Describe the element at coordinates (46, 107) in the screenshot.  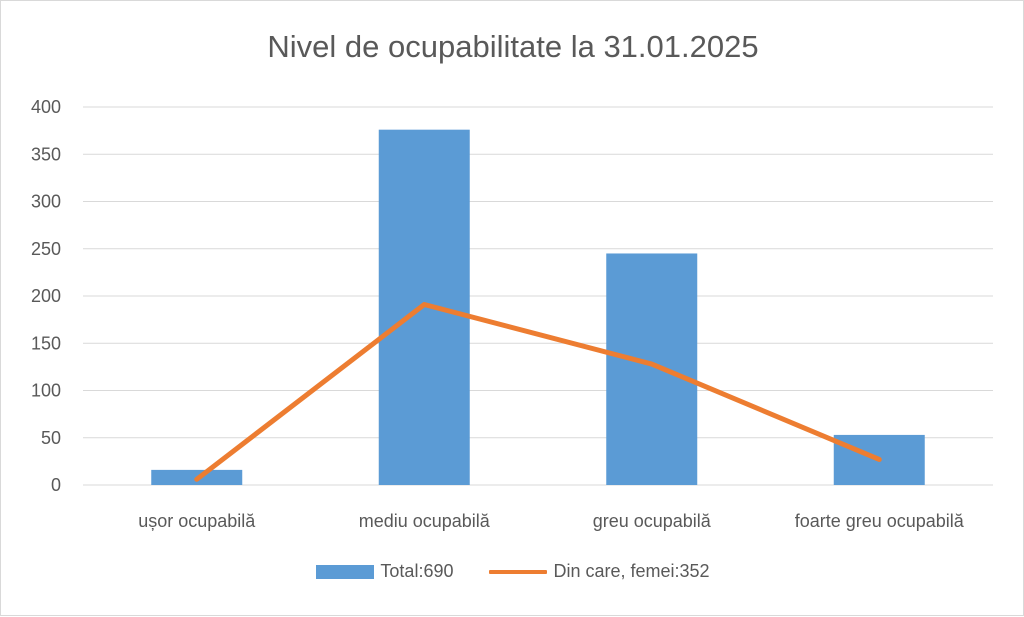
I see `y-tick-label-400: 400` at that location.